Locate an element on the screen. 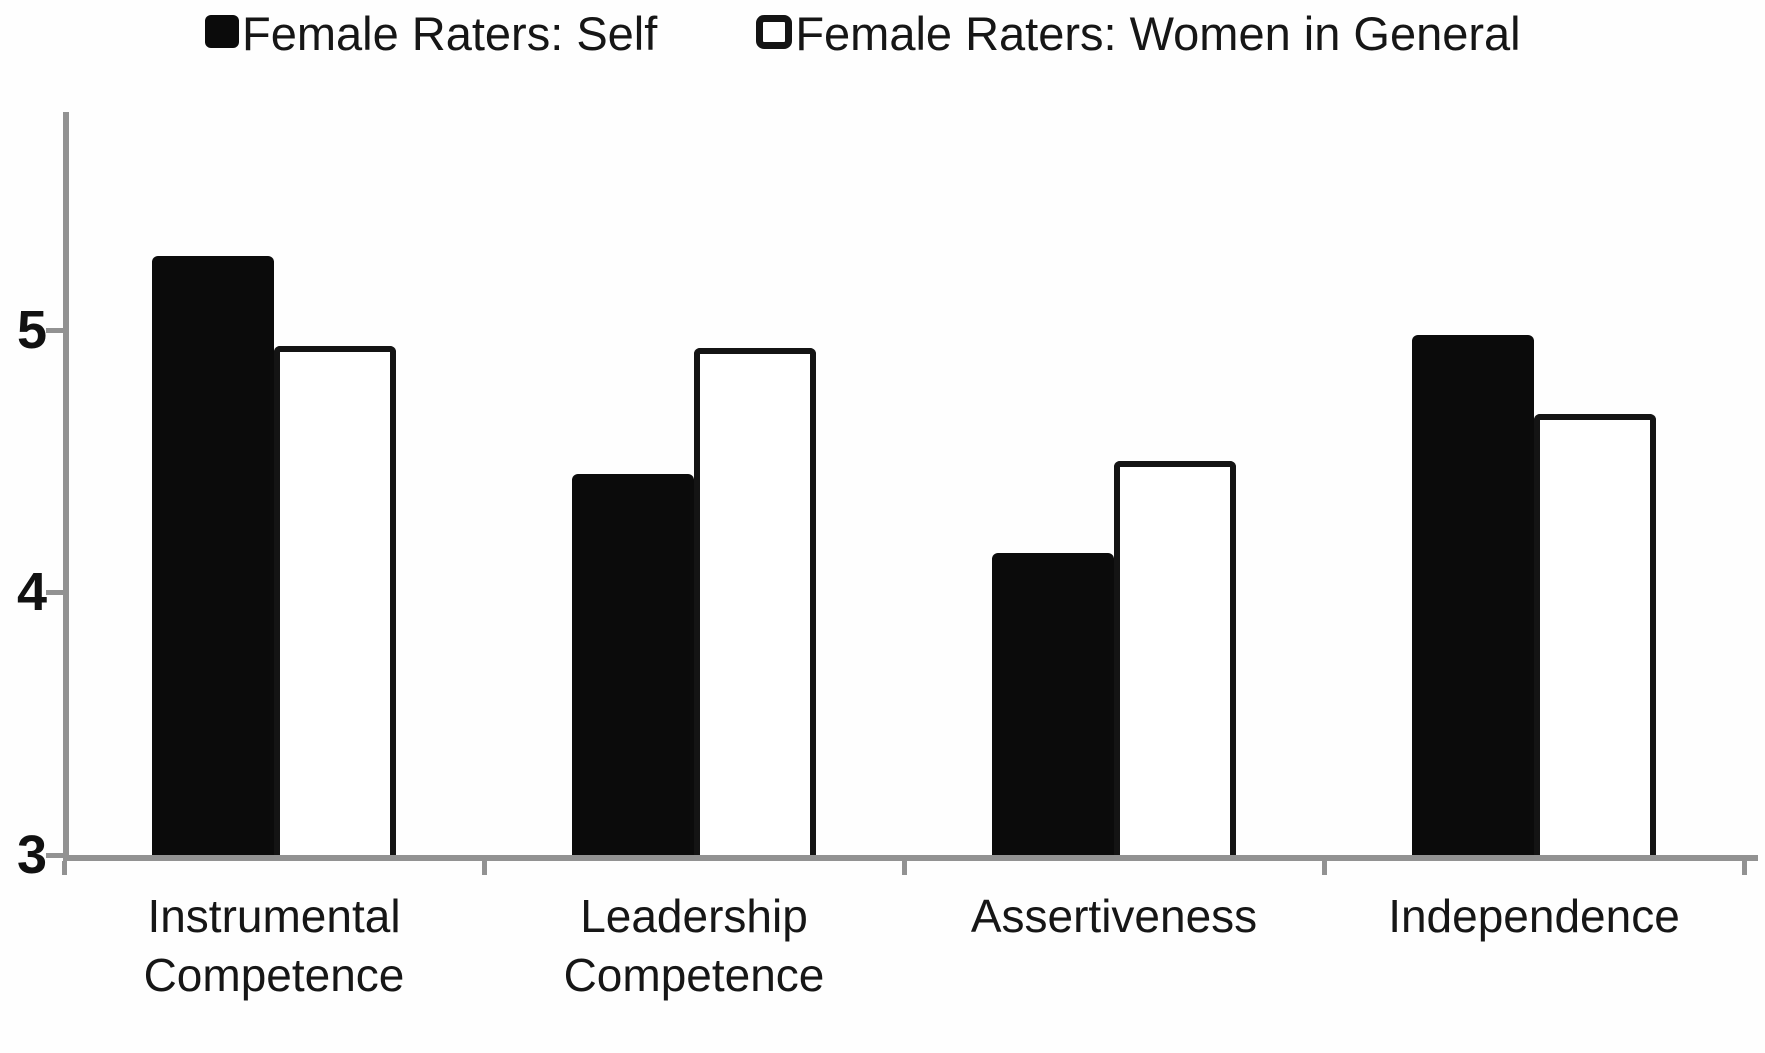  bar-series0-cat1 is located at coordinates (633, 664).